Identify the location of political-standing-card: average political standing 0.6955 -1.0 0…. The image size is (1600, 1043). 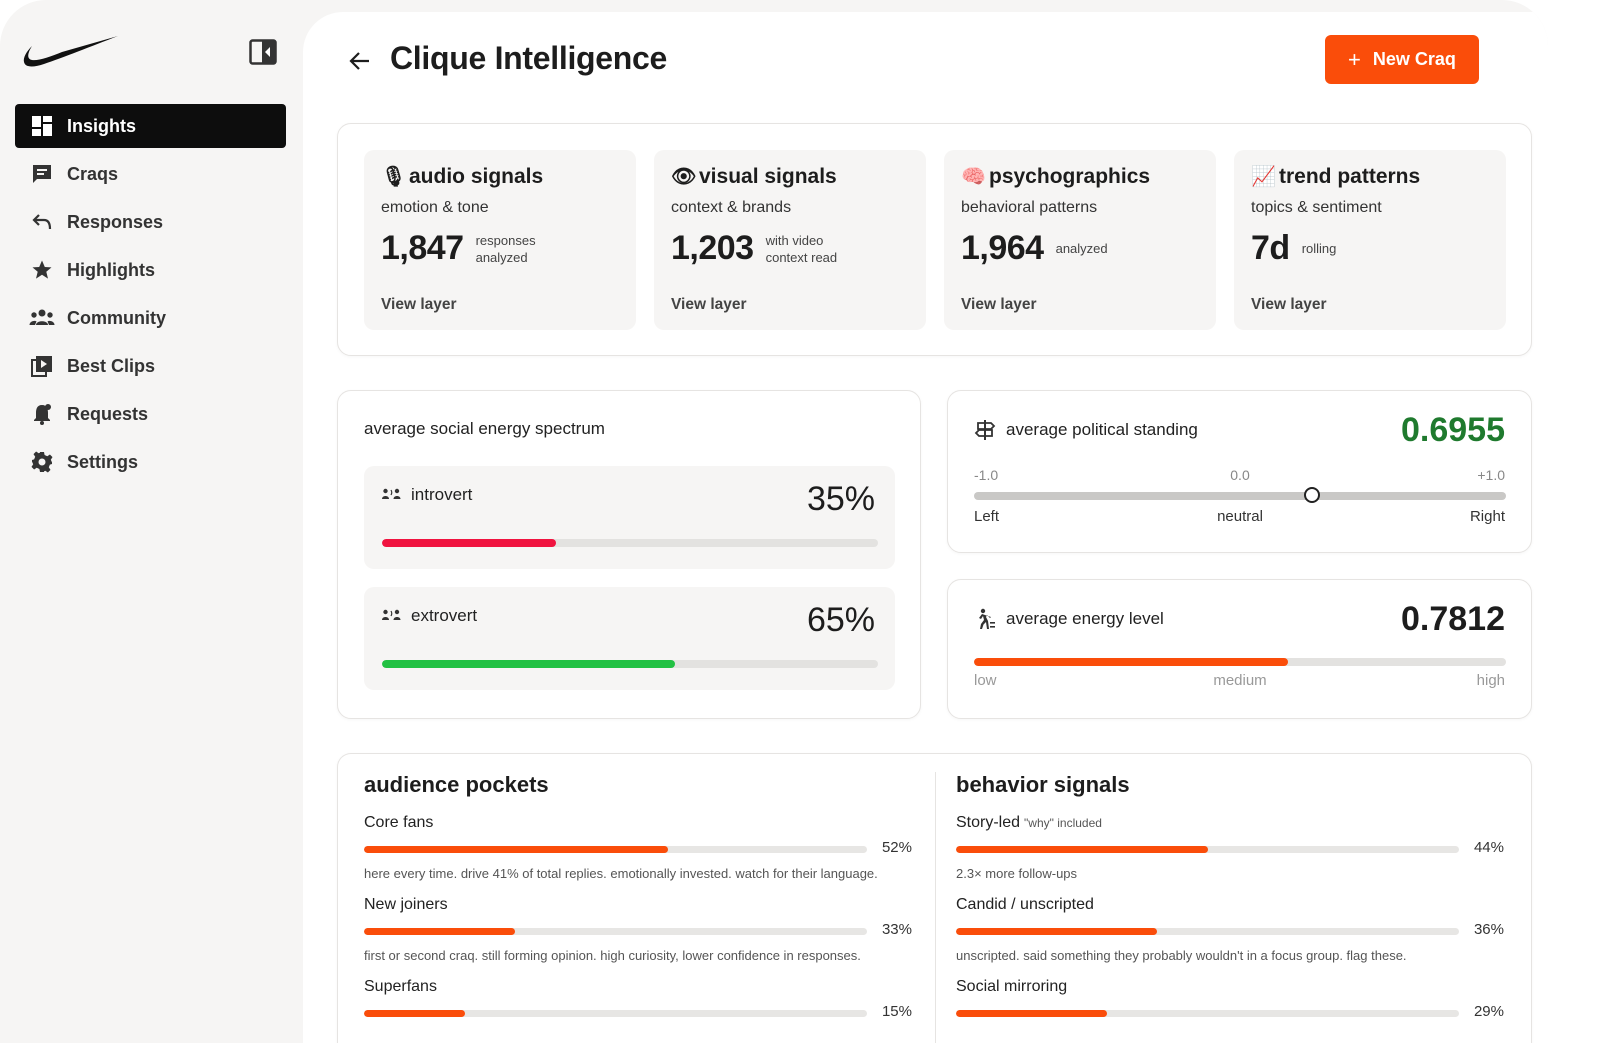
(1239, 471).